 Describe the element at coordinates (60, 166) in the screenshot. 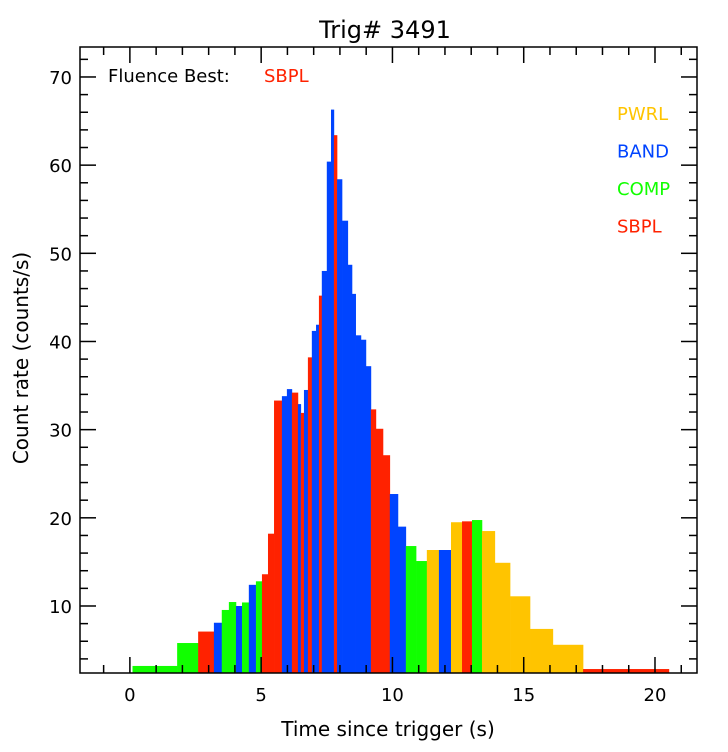

I see `y-tick-label: 60` at that location.